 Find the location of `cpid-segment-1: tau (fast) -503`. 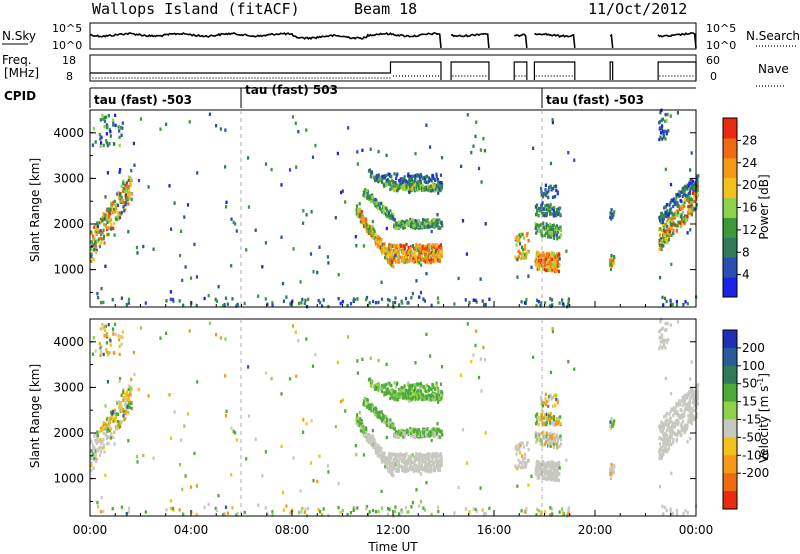

cpid-segment-1: tau (fast) -503 is located at coordinates (143, 100).